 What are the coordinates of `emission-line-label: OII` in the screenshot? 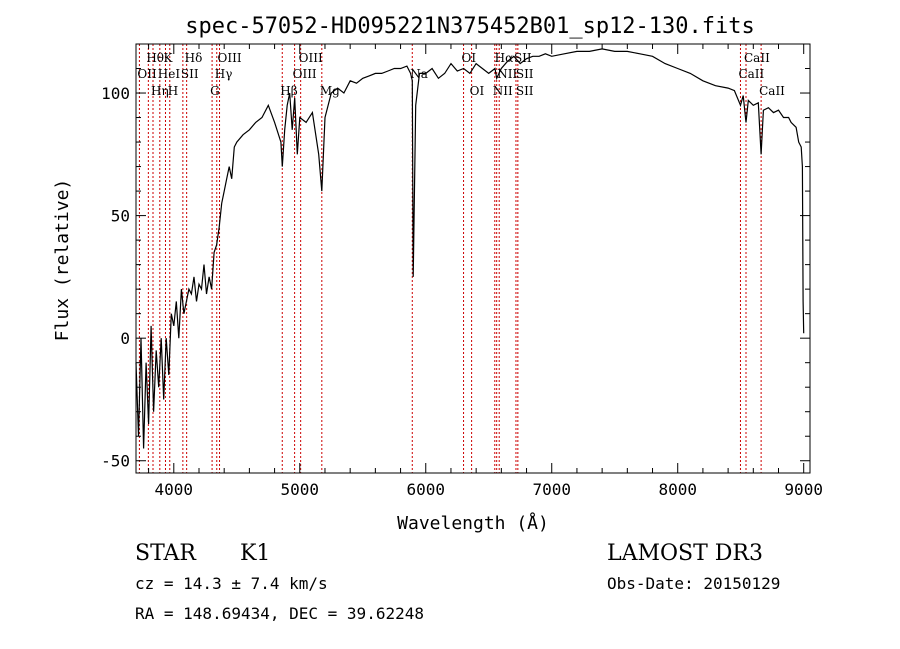 It's located at (147, 74).